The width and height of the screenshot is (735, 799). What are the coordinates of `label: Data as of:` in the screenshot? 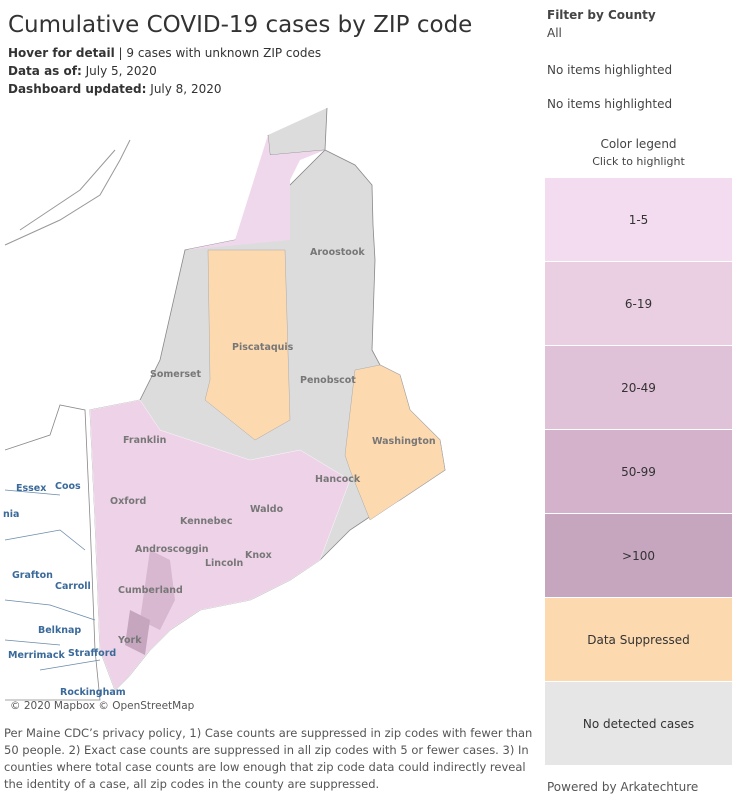 It's located at (45, 71).